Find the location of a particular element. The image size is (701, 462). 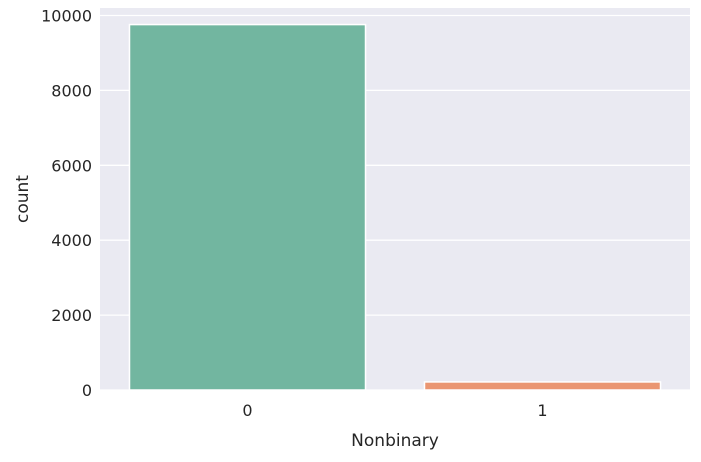

x-axis-label: Nonbinary is located at coordinates (395, 441).